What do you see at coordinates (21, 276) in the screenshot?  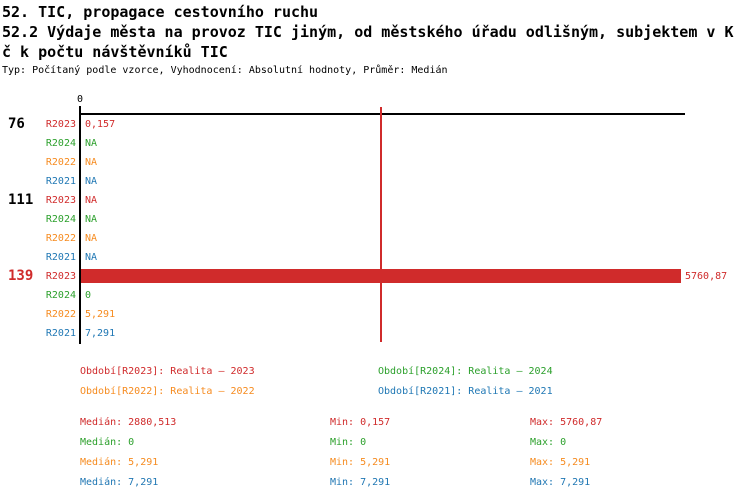 I see `group-label-139: 139` at bounding box center [21, 276].